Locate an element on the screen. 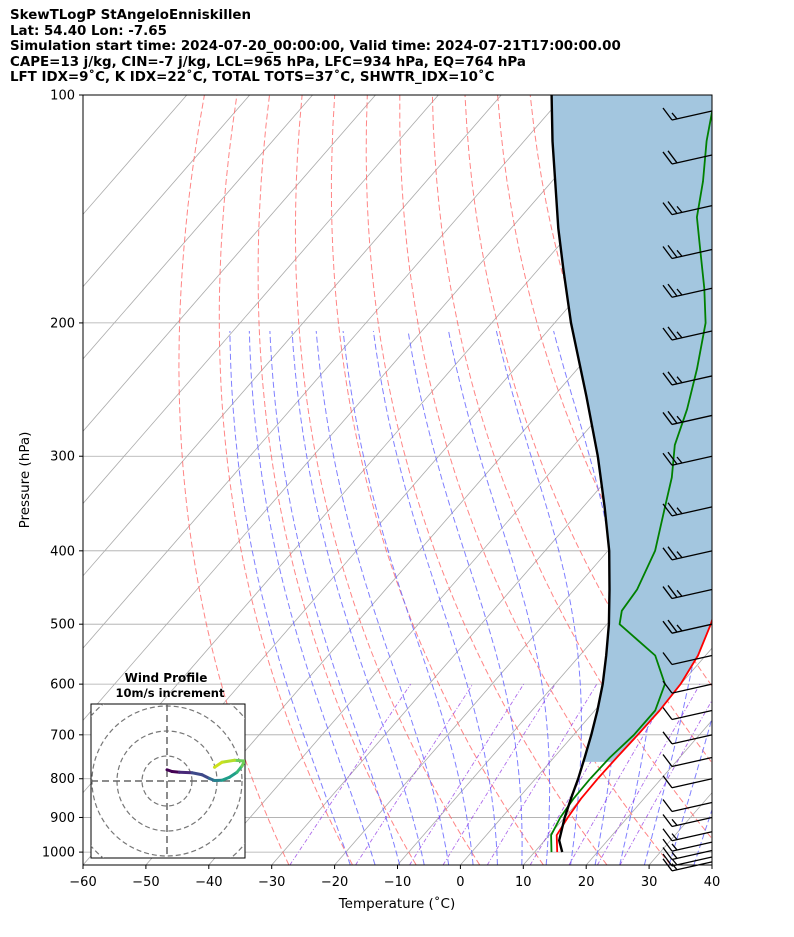  x-tick-label: 30 is located at coordinates (649, 882).